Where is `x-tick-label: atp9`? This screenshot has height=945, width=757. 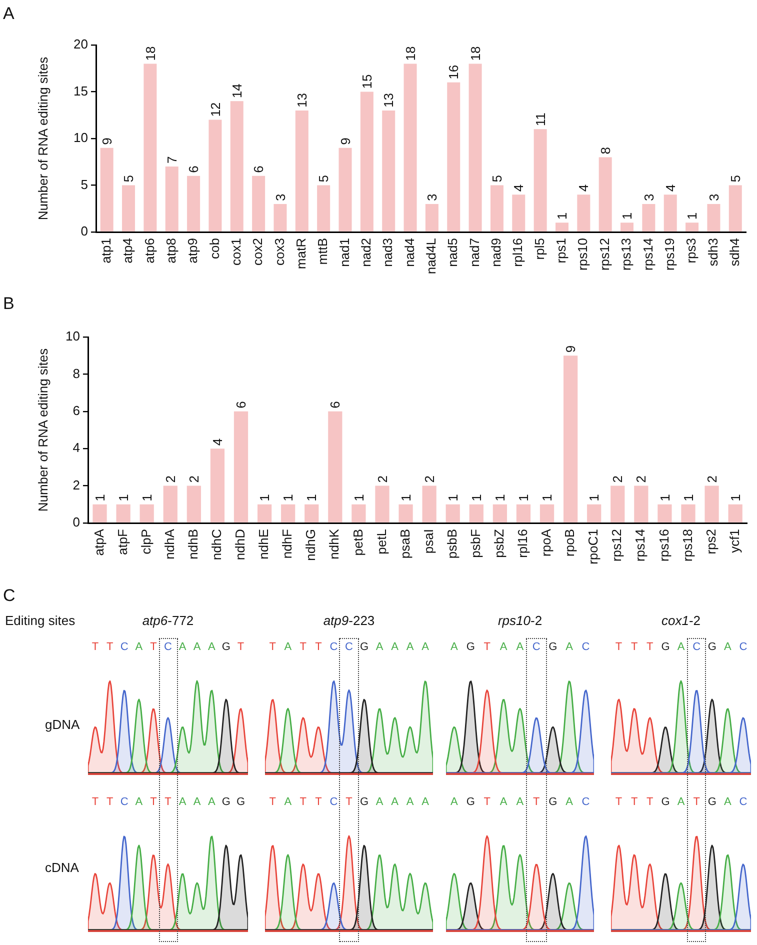
x-tick-label: atp9 is located at coordinates (192, 251).